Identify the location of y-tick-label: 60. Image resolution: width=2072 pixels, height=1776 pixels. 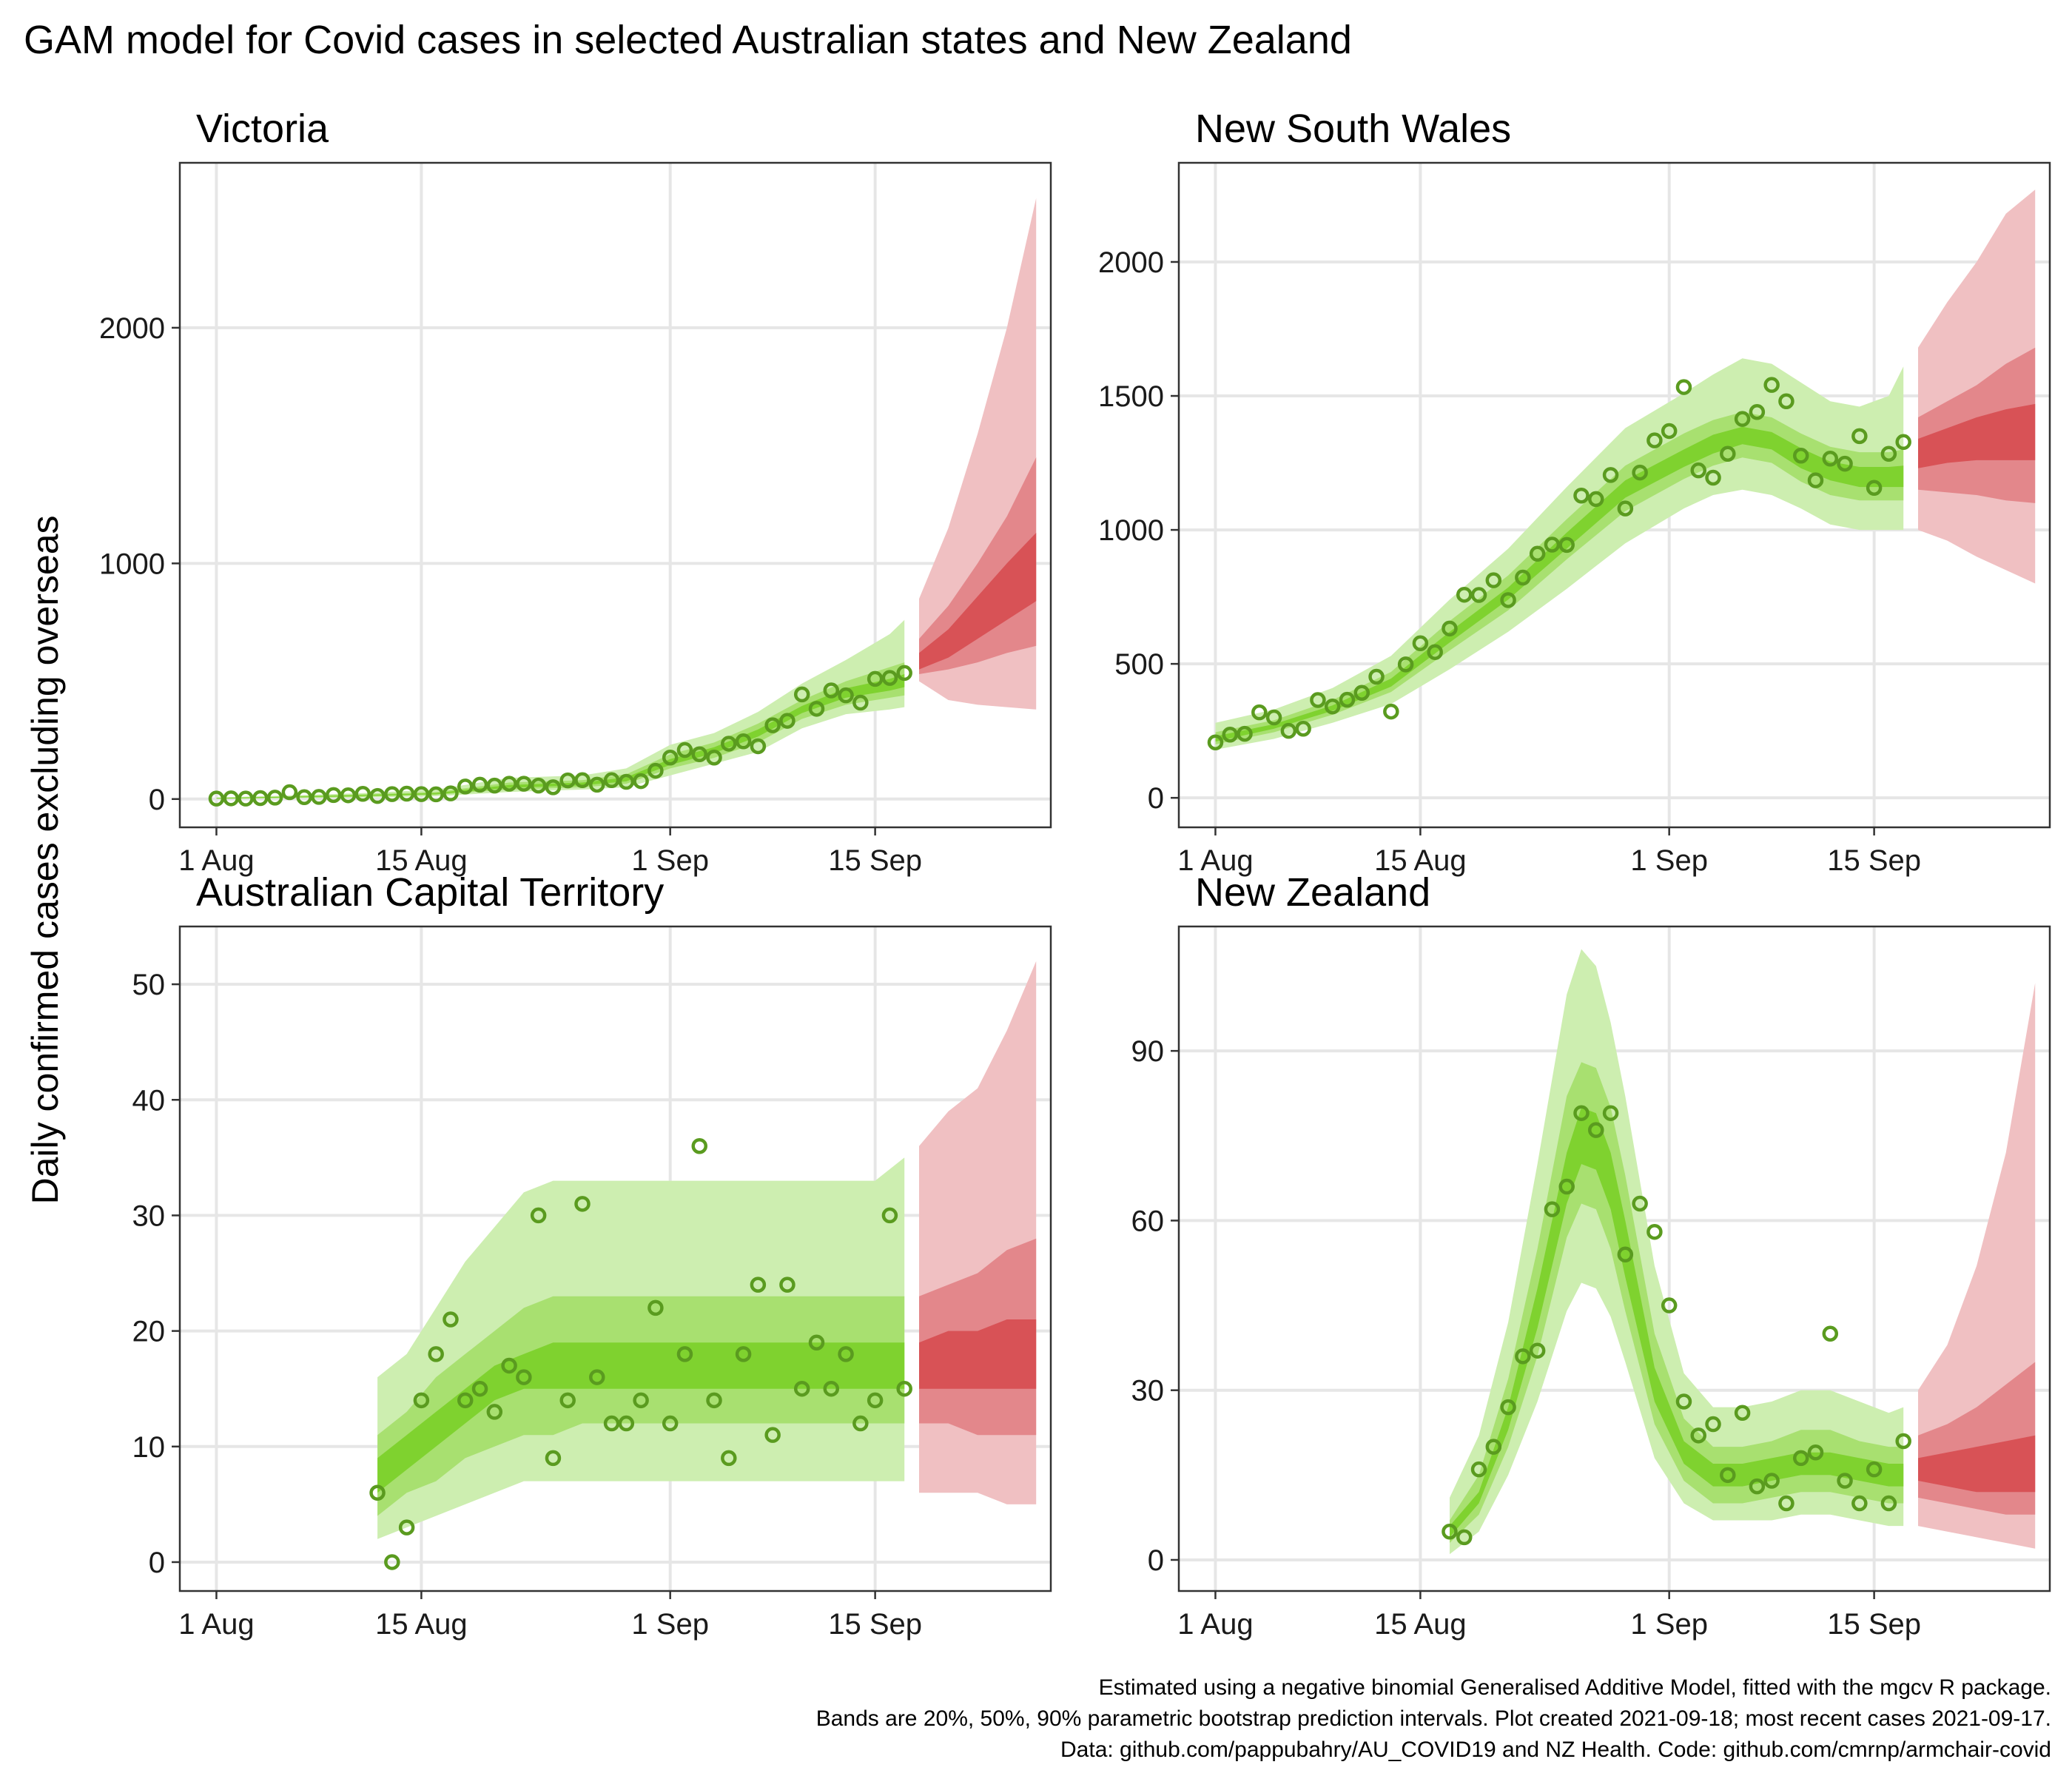
(1148, 1221).